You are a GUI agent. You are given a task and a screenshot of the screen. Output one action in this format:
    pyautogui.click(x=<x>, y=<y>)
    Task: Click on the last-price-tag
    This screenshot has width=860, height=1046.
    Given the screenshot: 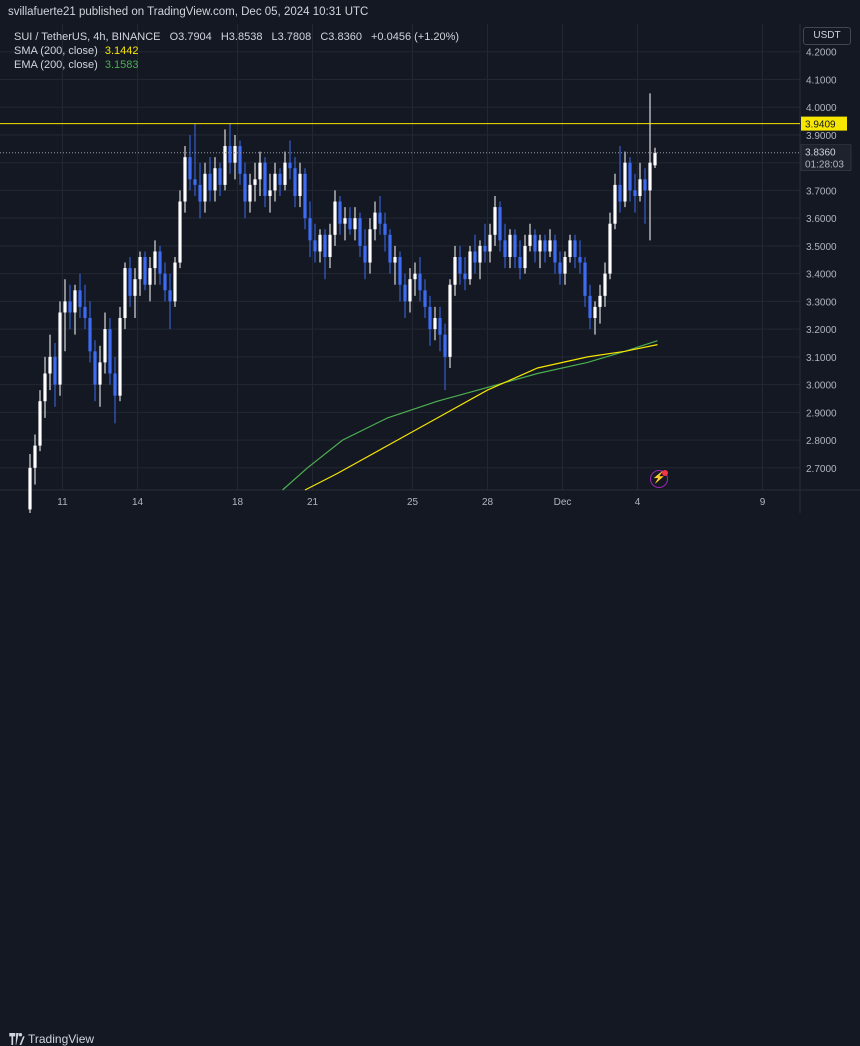 What is the action you would take?
    pyautogui.click(x=826, y=157)
    